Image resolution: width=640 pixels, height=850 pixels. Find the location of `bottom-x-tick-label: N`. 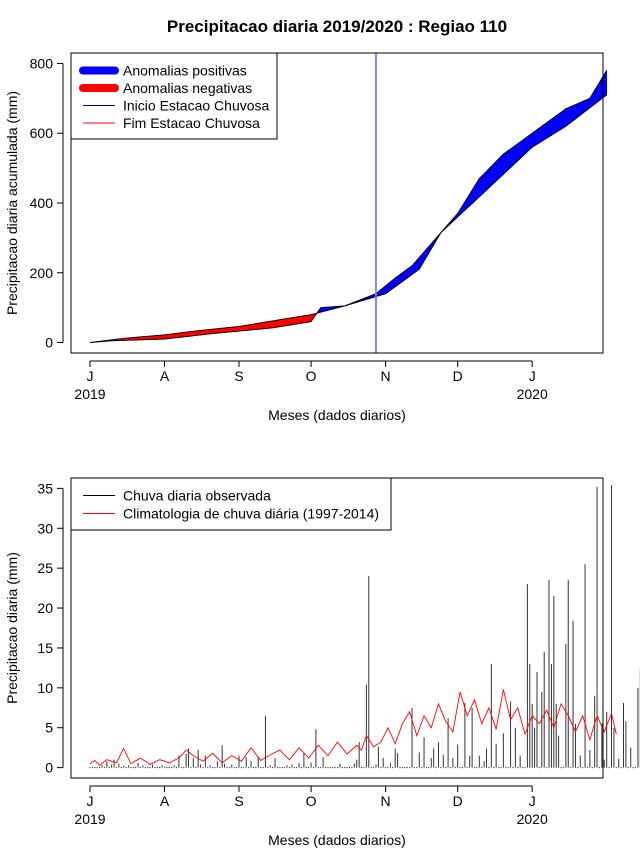

bottom-x-tick-label: N is located at coordinates (386, 801).